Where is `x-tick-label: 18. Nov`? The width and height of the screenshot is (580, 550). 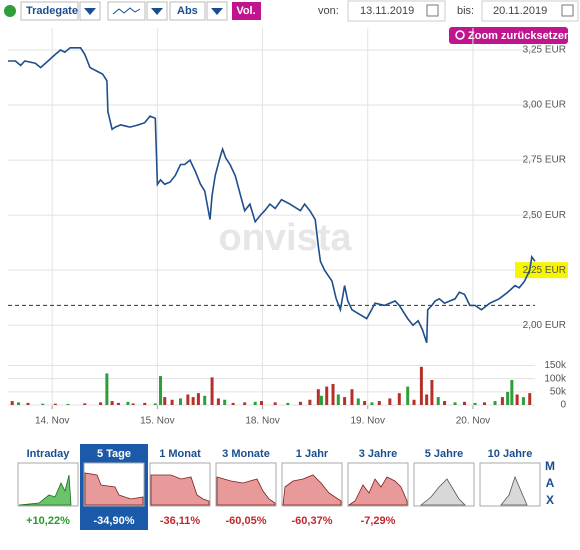 x-tick-label: 18. Nov is located at coordinates (262, 421).